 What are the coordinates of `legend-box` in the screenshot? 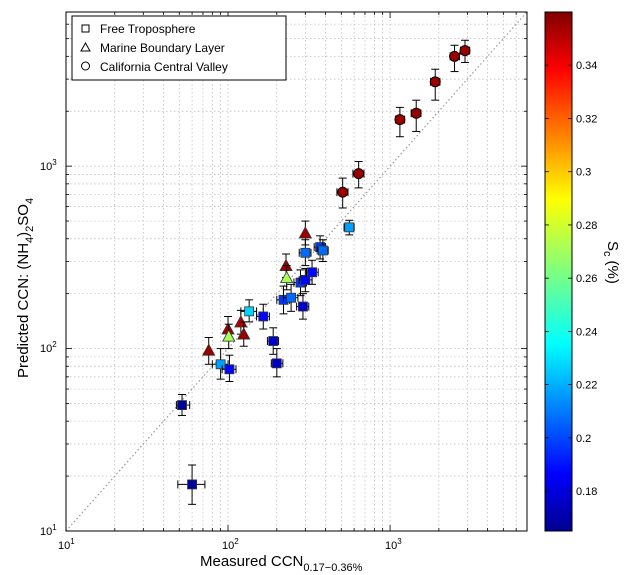 It's located at (179, 48).